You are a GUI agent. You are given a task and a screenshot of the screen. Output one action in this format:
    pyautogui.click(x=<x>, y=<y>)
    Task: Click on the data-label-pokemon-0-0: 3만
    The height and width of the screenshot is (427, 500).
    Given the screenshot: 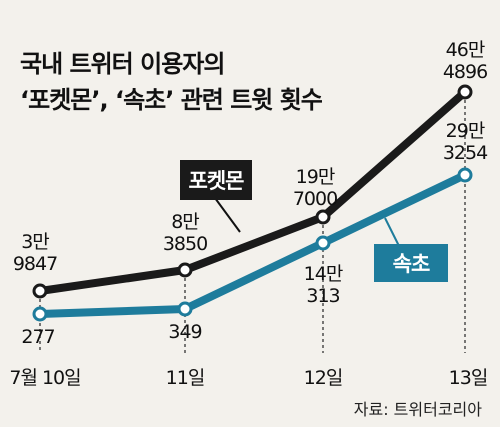 What is the action you would take?
    pyautogui.click(x=35, y=242)
    